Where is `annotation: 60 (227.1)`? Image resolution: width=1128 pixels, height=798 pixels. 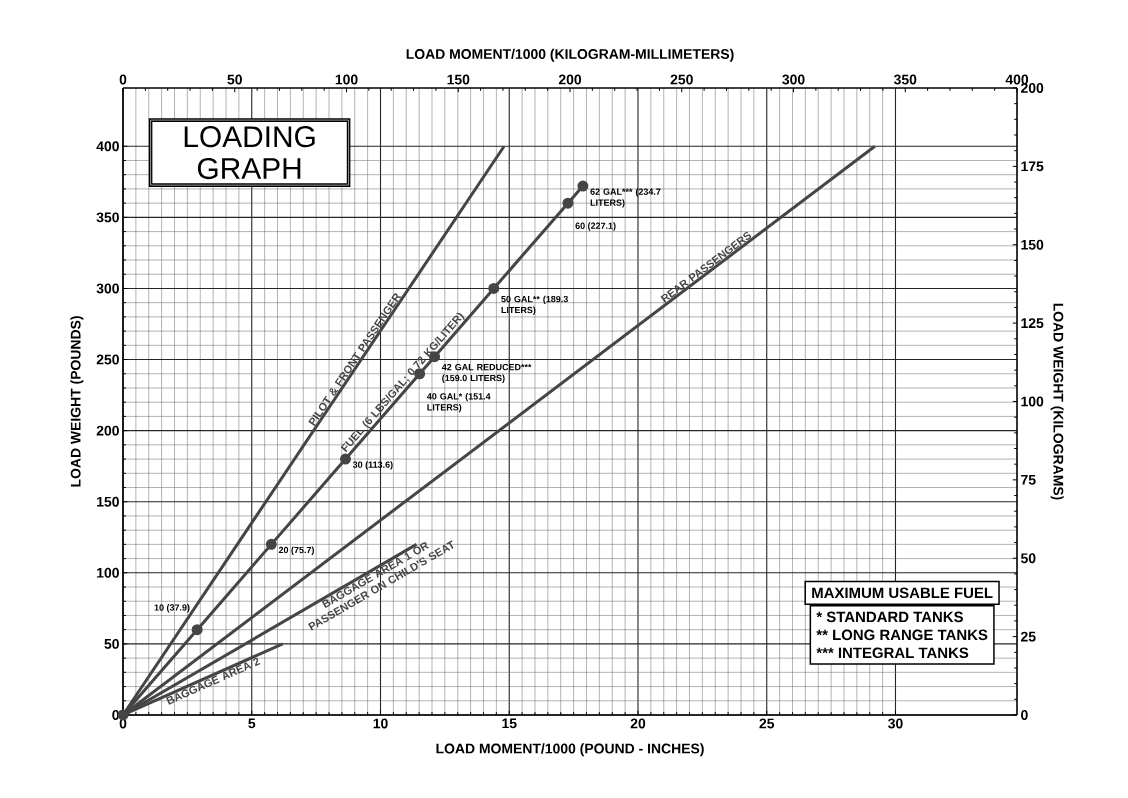
annotation: 60 (227.1) is located at coordinates (595, 226).